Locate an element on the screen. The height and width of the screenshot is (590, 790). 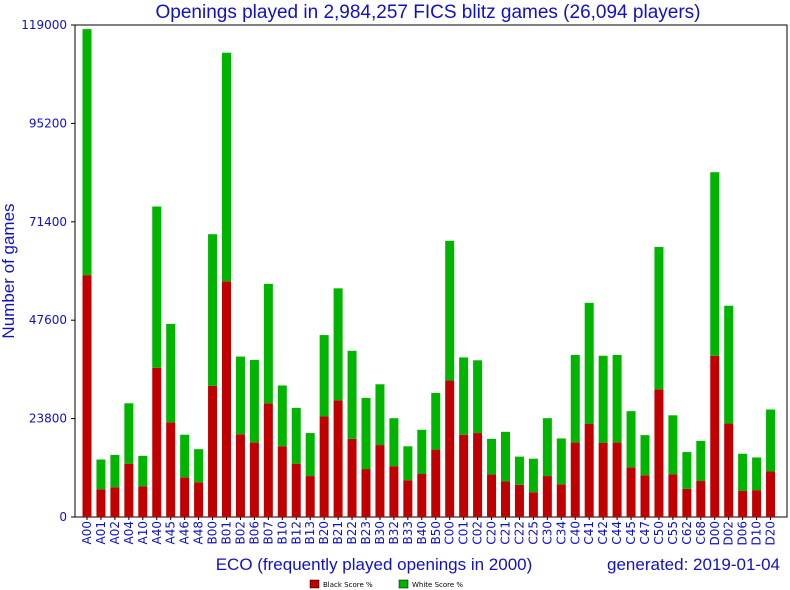
x-tick-label-a40: A40 is located at coordinates (157, 532).